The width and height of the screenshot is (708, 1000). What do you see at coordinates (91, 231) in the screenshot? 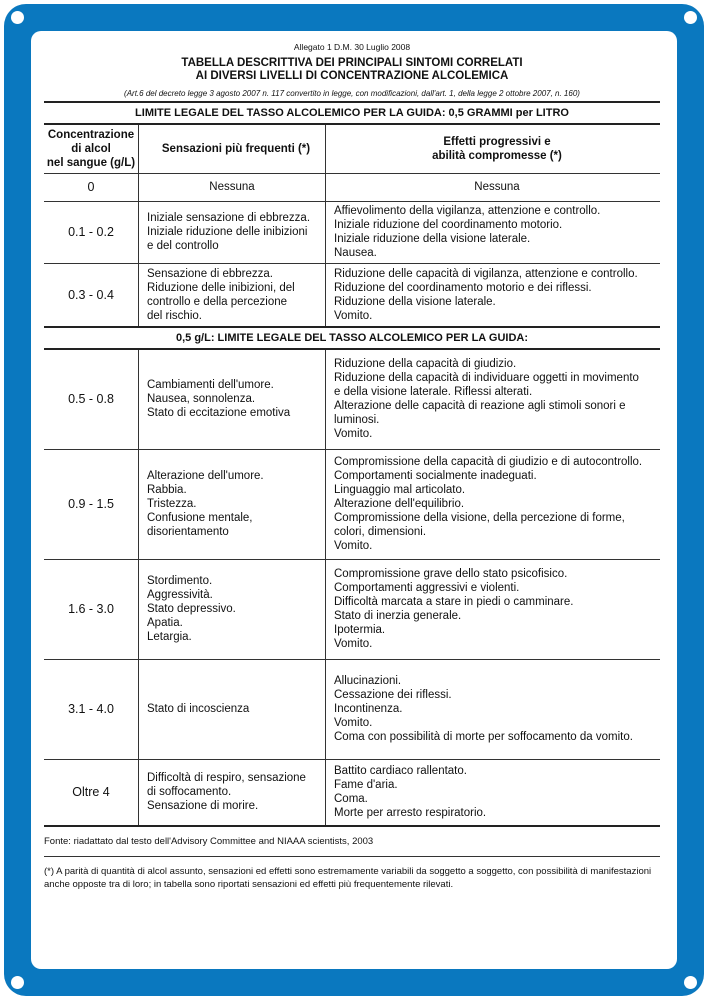
I see `concentration-level: 0.1 - 0.2` at bounding box center [91, 231].